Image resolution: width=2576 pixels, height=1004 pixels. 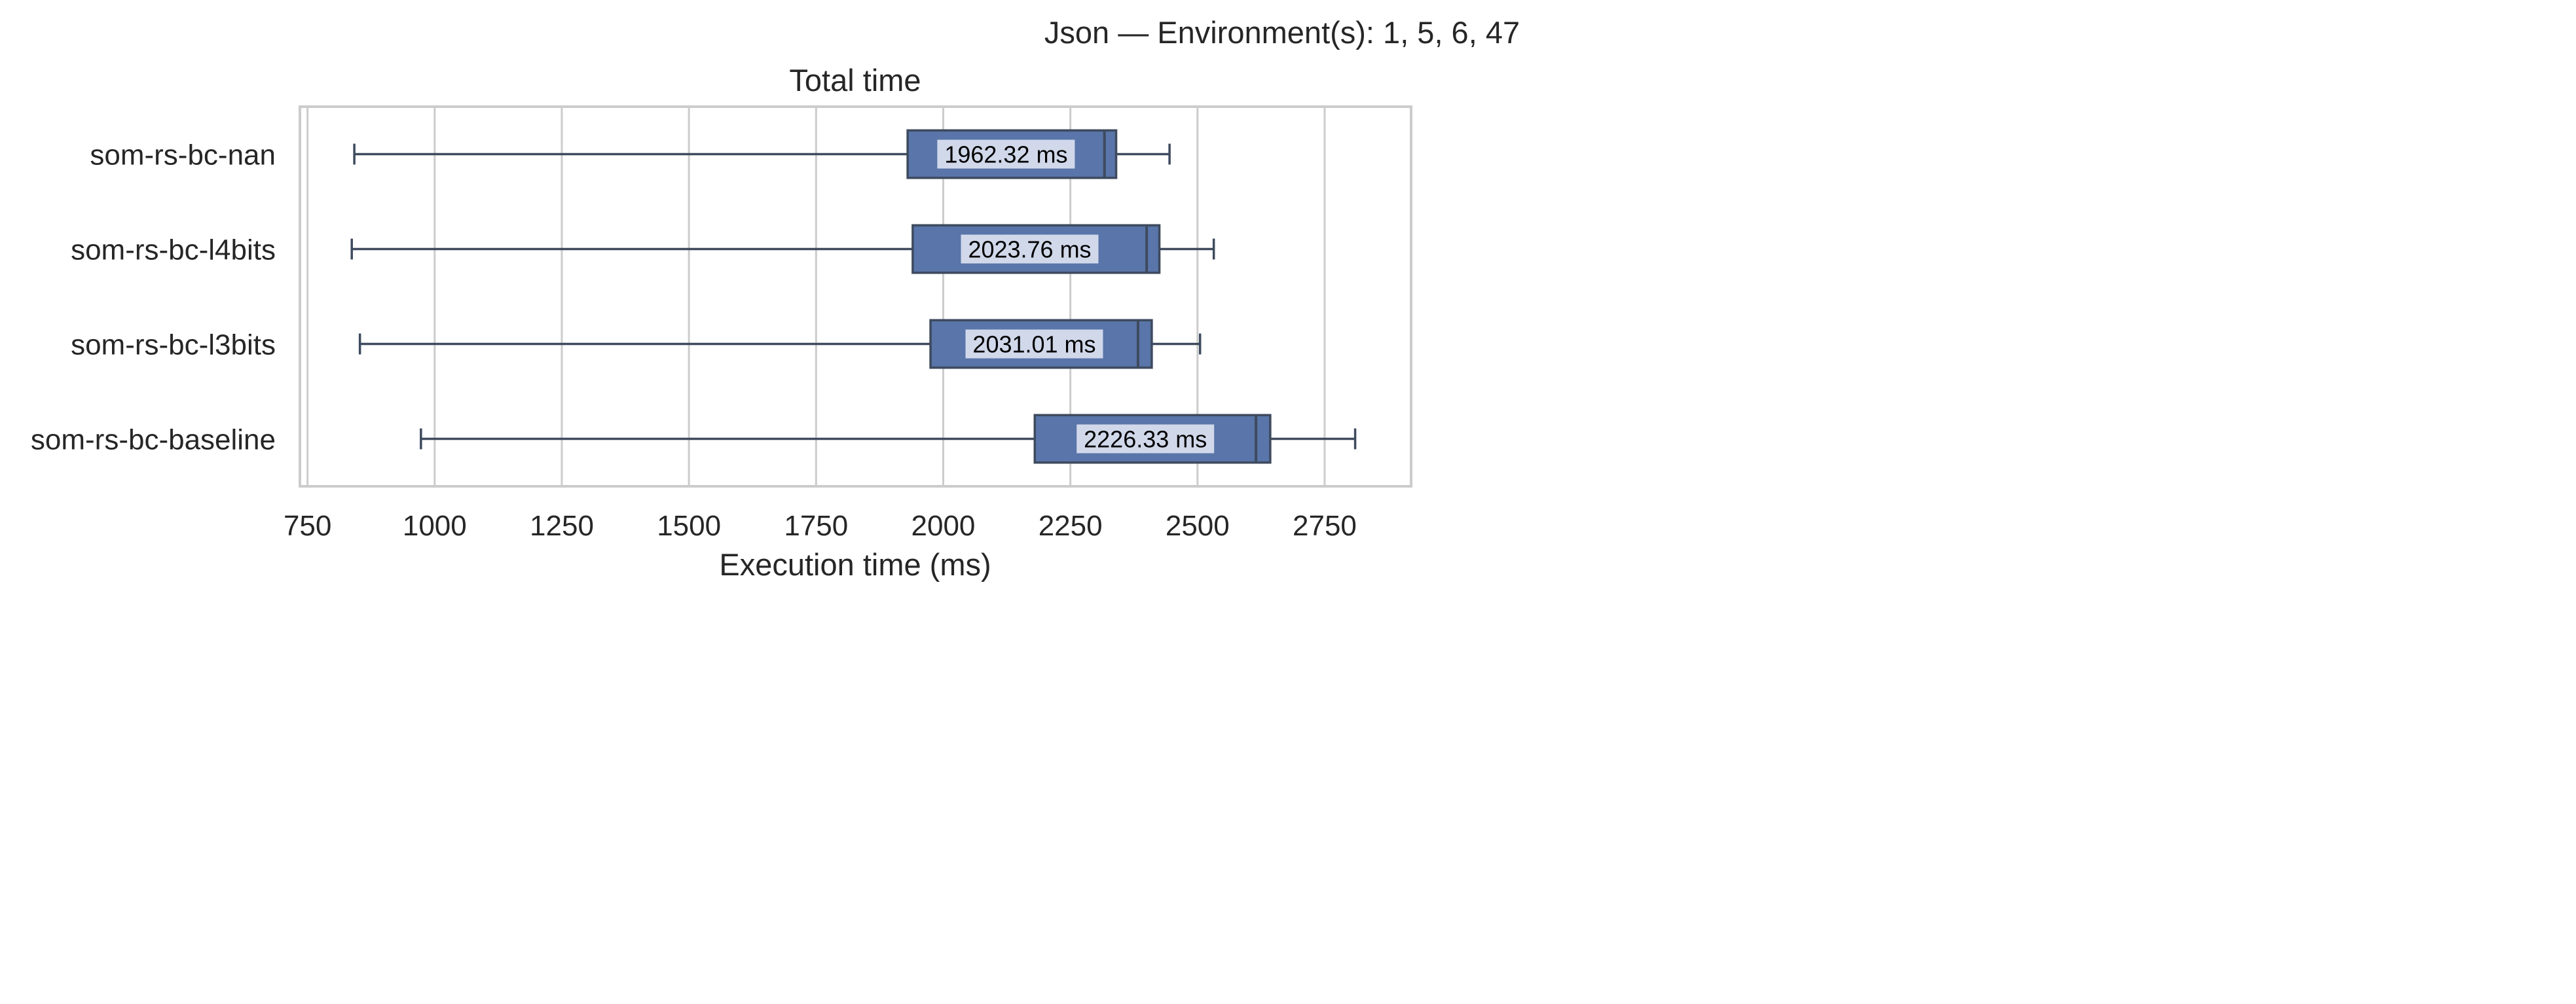 I want to click on mean-data-label: 1962.32 ms, so click(x=1006, y=154).